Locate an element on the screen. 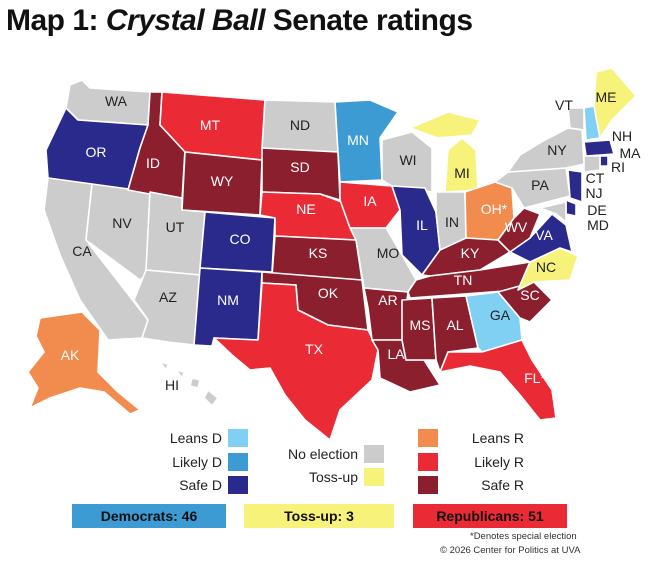 Image resolution: width=656 pixels, height=561 pixels. state-label-co: CO is located at coordinates (240, 239).